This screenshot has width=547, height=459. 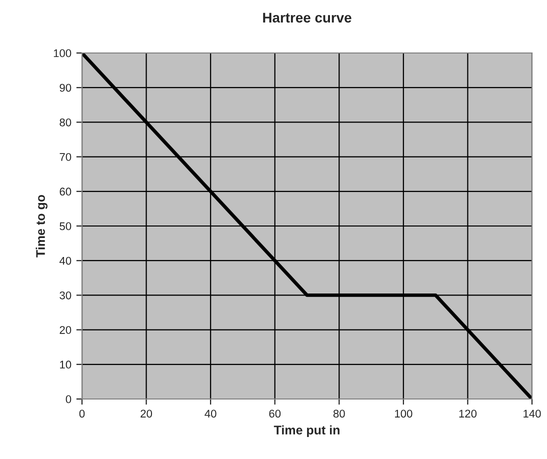 I want to click on y-tick-label: 30, so click(x=66, y=295).